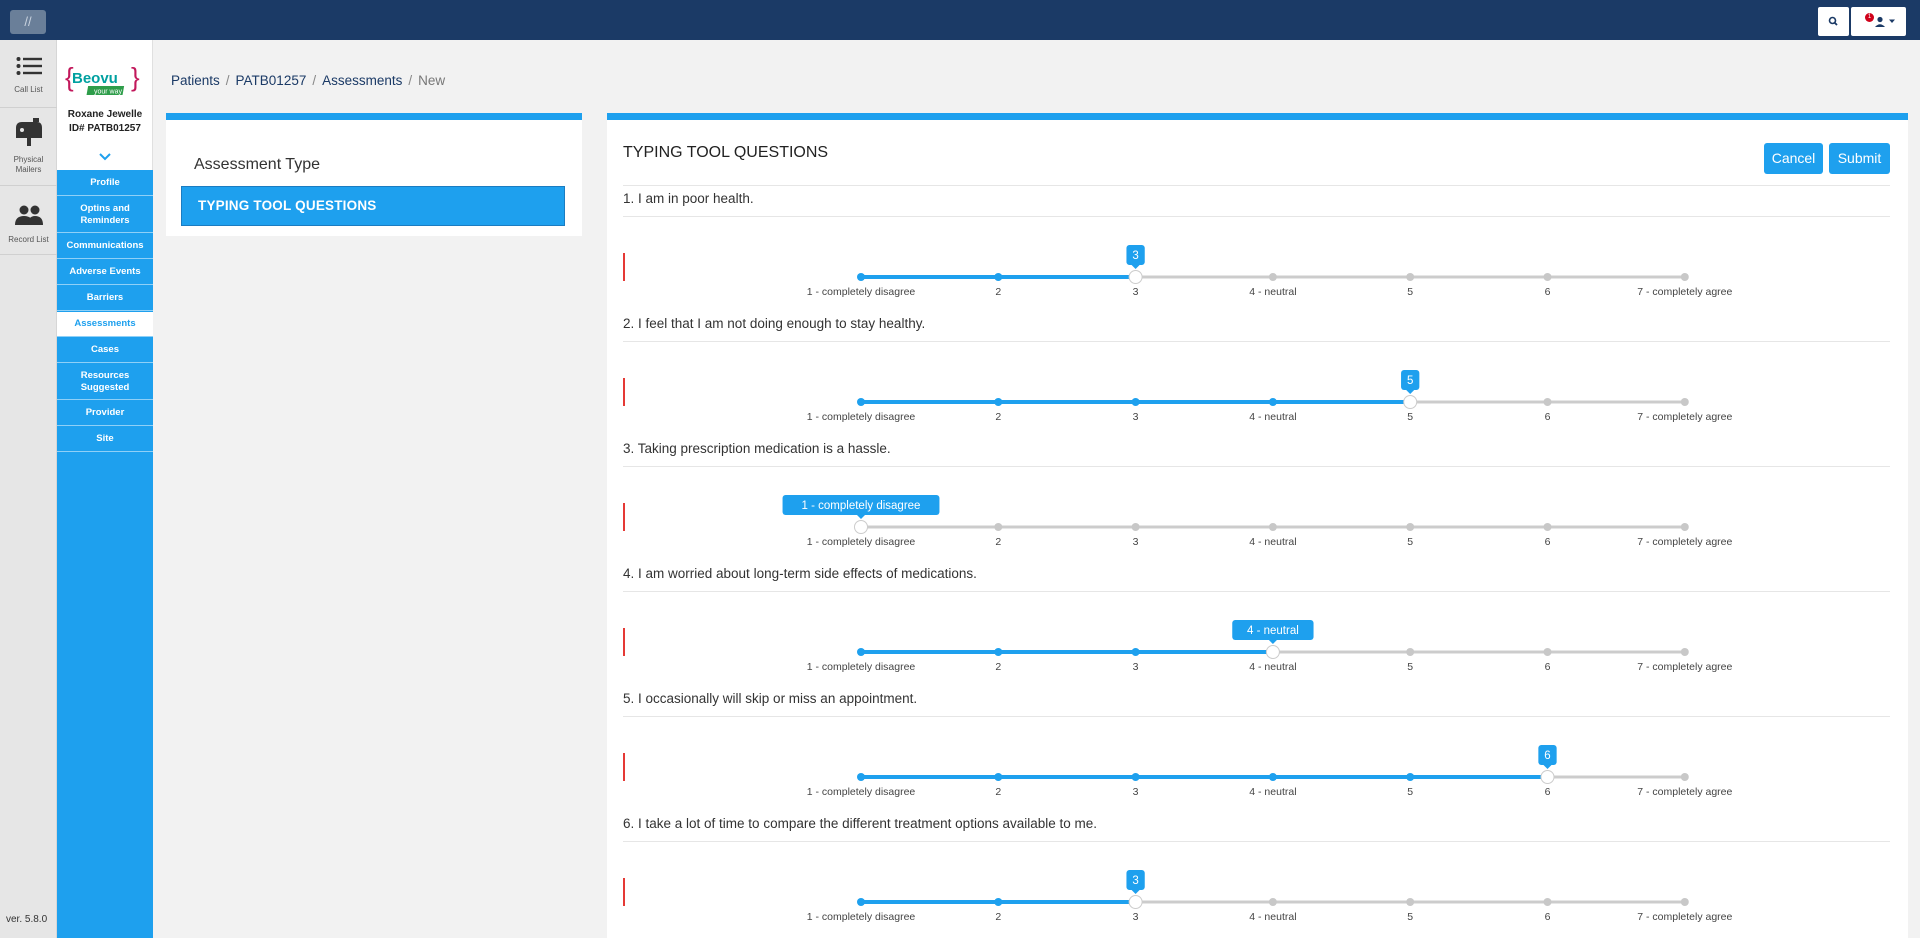 Image resolution: width=1920 pixels, height=938 pixels. Describe the element at coordinates (1859, 158) in the screenshot. I see `submit-button: Submit` at that location.